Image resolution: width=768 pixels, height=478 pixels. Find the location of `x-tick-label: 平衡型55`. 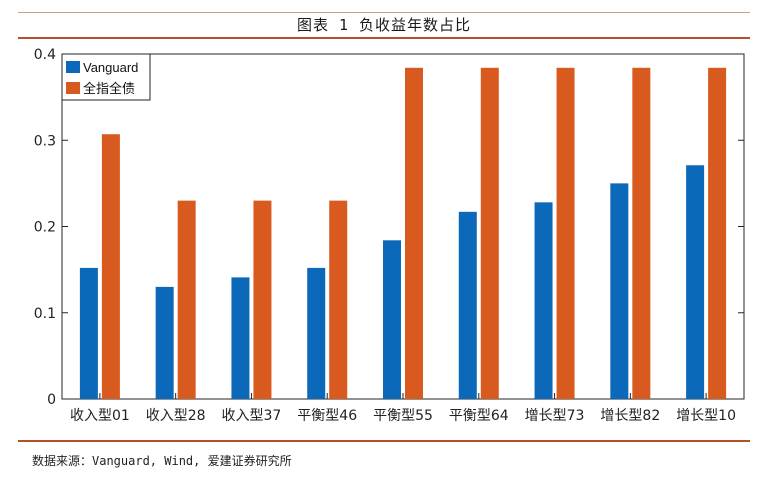

x-tick-label: 平衡型55 is located at coordinates (403, 416).